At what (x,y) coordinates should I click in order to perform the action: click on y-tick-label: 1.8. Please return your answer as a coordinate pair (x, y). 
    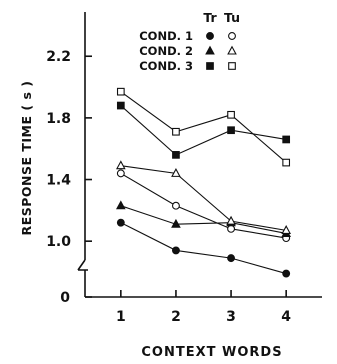
    Looking at the image, I should click on (58, 119).